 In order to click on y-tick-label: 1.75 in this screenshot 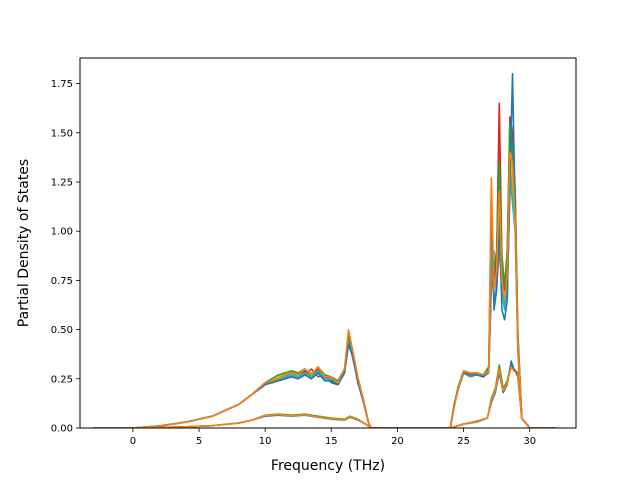, I will do `click(62, 84)`.